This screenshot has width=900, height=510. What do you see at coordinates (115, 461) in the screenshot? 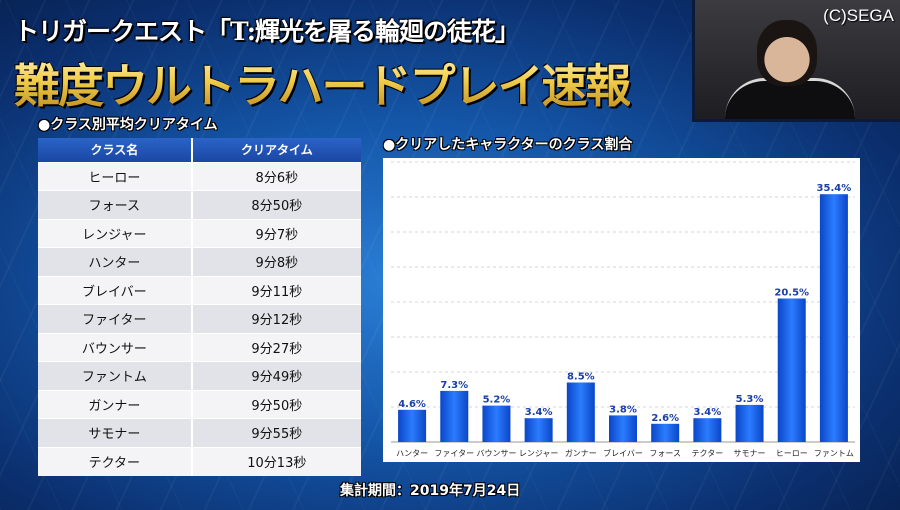
I see `class-cell: テクター` at bounding box center [115, 461].